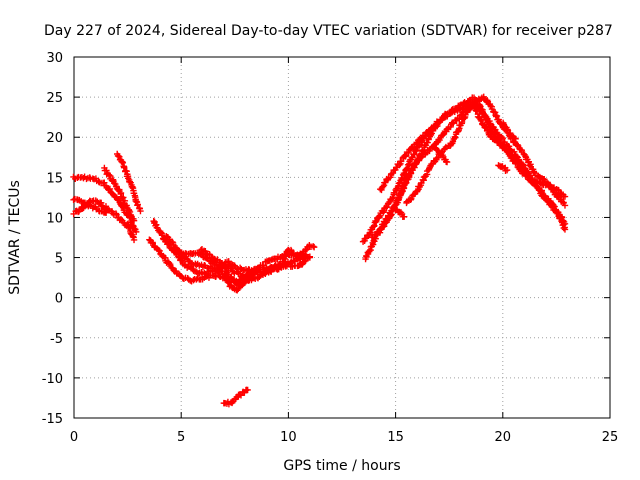 Image resolution: width=640 pixels, height=480 pixels. Describe the element at coordinates (52, 379) in the screenshot. I see `y-tick-label: -10` at that location.